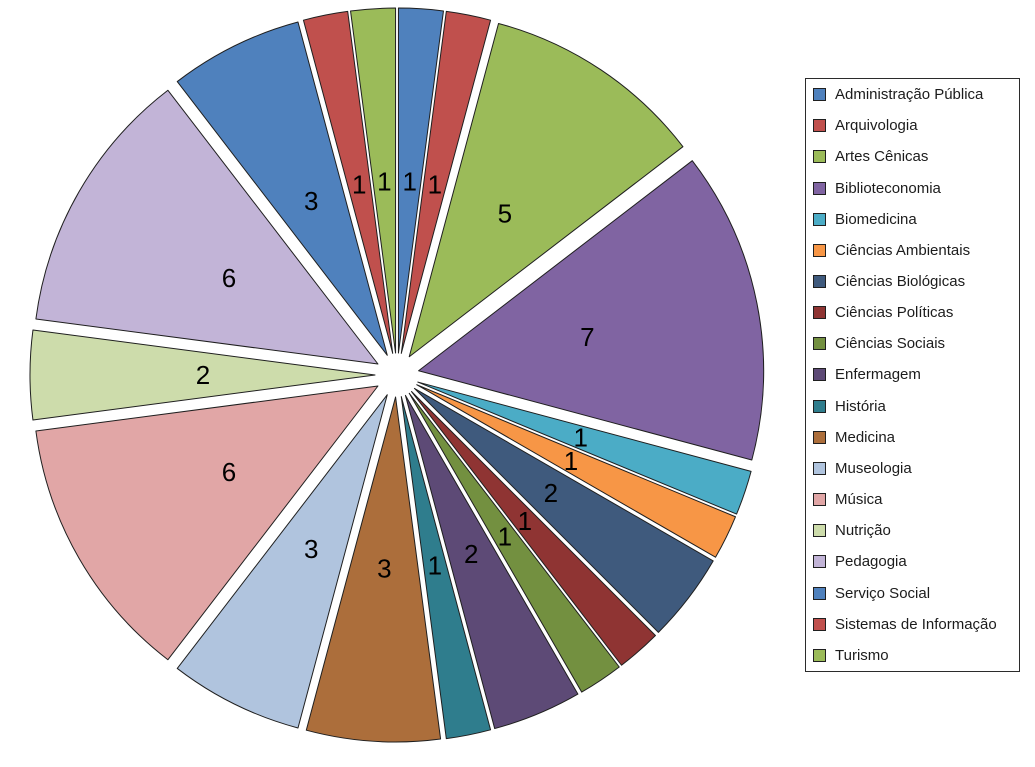  I want to click on legend-swatch-enfermagem, so click(819, 375).